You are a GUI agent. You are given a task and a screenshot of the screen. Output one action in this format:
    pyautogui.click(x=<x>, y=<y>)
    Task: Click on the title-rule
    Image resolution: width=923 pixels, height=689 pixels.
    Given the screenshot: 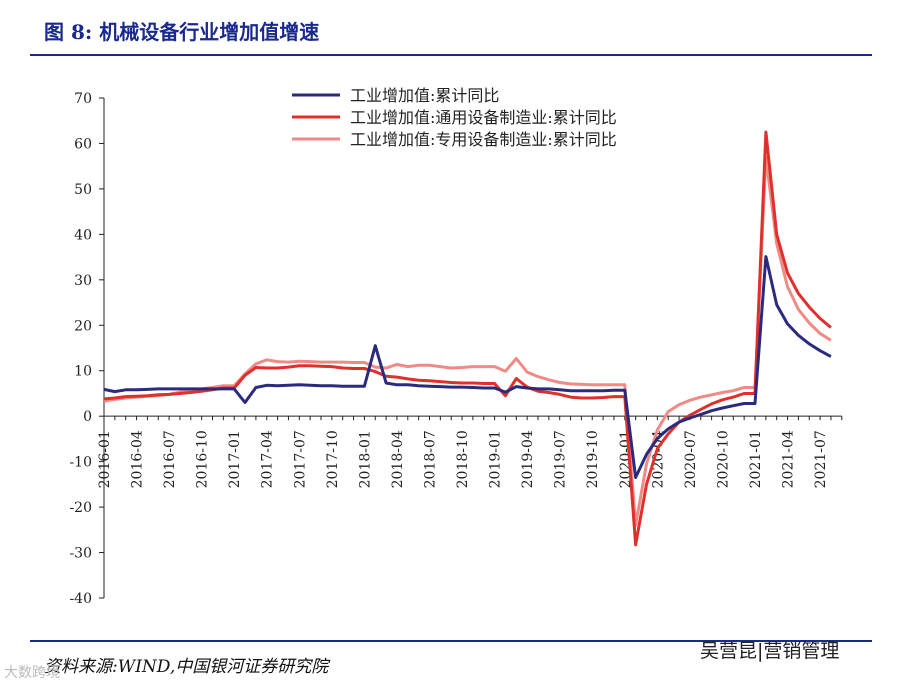 What is the action you would take?
    pyautogui.click(x=451, y=55)
    